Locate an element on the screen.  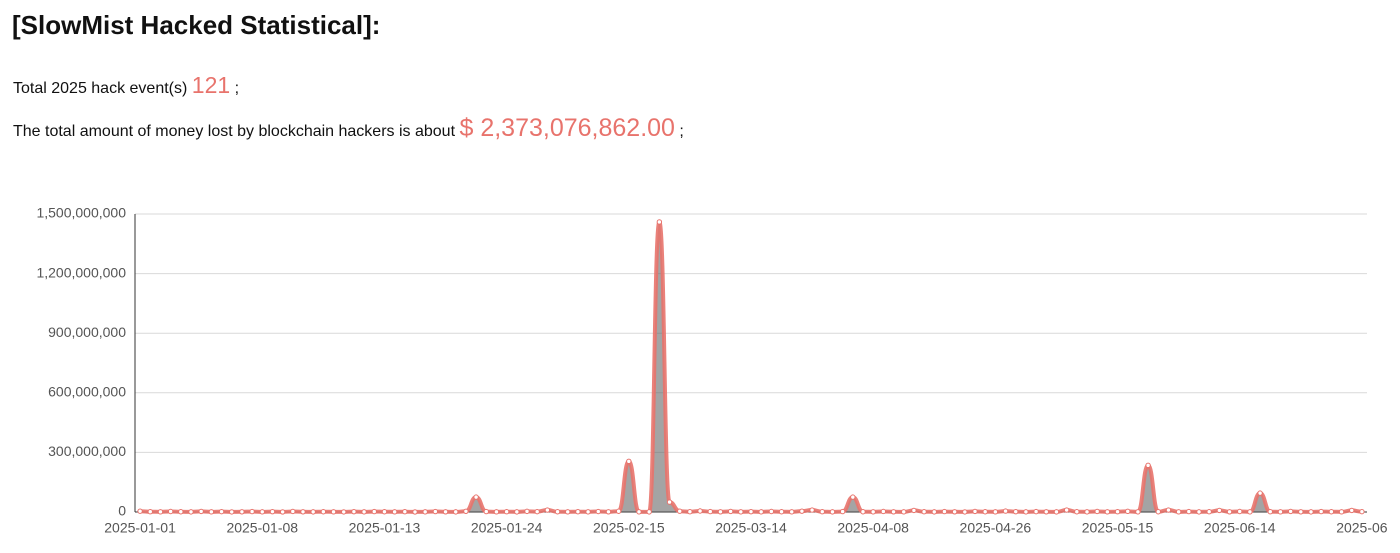
amount-end: ; is located at coordinates (681, 131).